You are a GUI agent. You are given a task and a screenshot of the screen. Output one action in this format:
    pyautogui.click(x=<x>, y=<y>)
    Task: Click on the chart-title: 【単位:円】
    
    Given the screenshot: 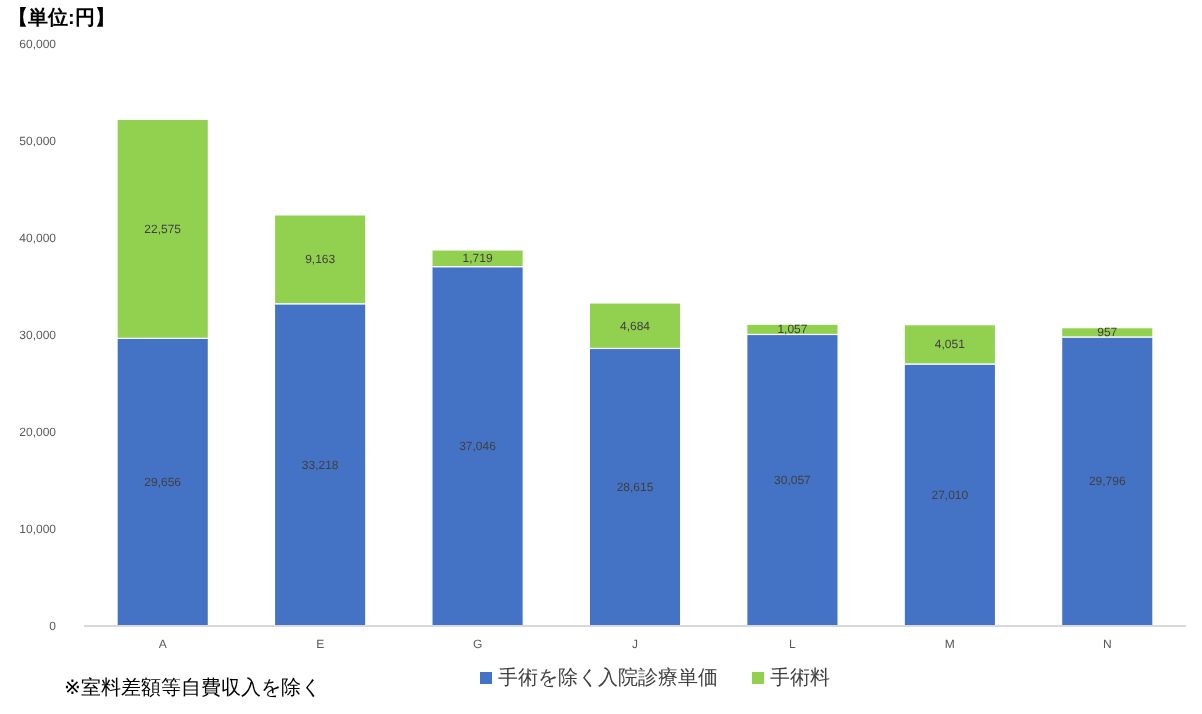 What is the action you would take?
    pyautogui.click(x=61, y=18)
    